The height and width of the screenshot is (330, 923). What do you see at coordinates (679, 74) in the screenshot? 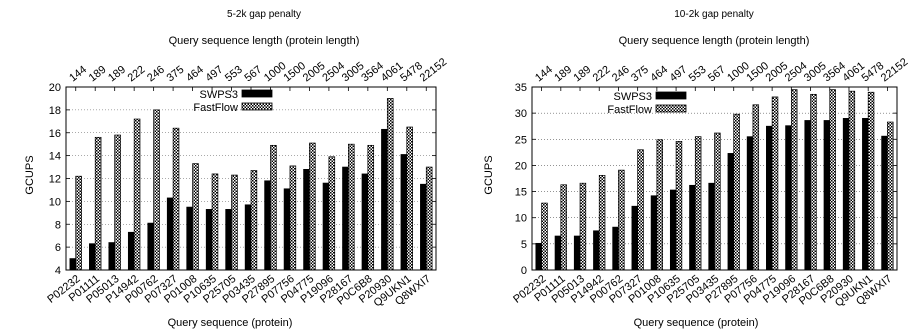
I see `right-top-tick-label: 497` at bounding box center [679, 74].